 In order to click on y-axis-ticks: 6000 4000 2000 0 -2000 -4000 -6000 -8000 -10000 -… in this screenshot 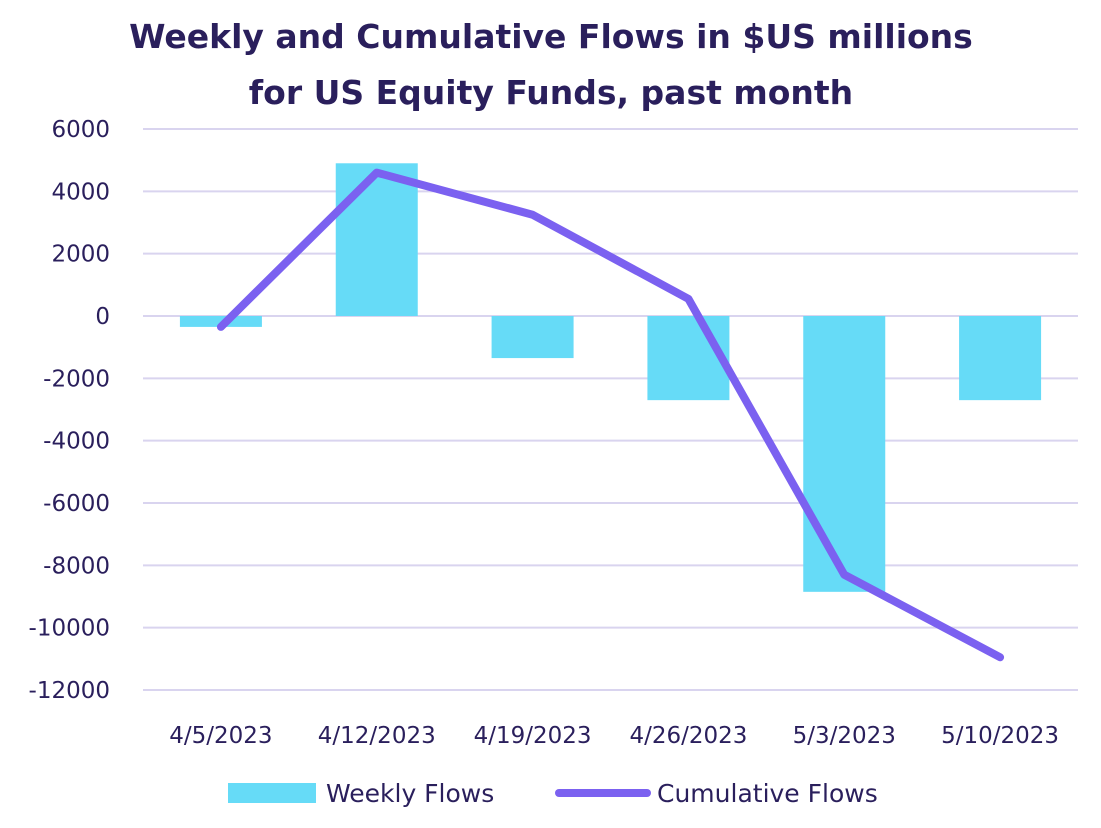, I will do `click(69, 410)`.